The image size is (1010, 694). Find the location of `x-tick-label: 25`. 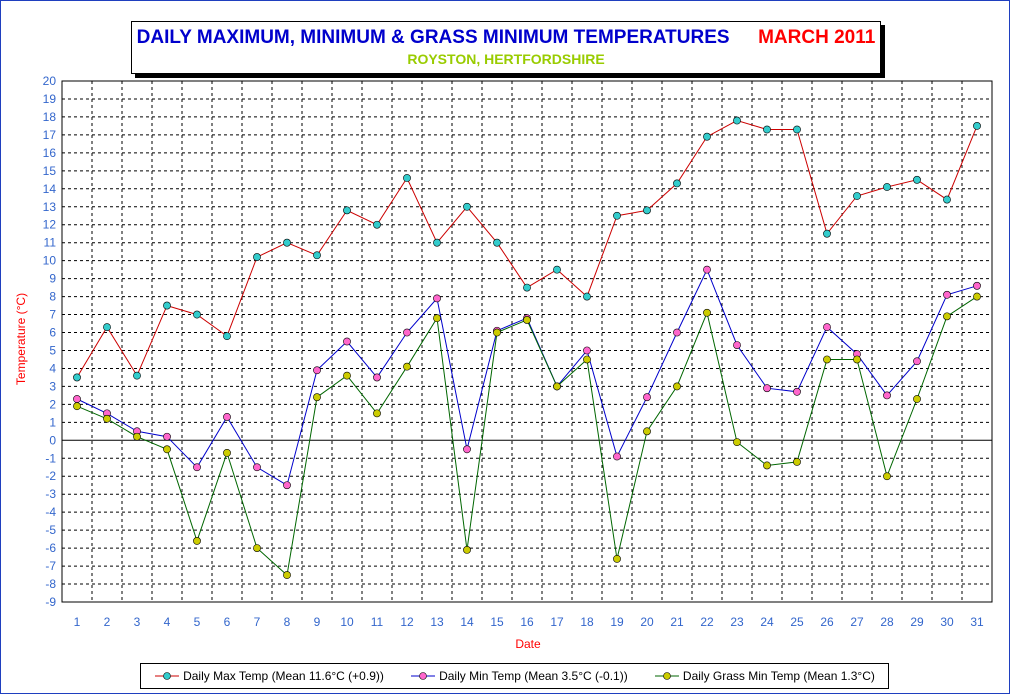

x-tick-label: 25 is located at coordinates (797, 622).